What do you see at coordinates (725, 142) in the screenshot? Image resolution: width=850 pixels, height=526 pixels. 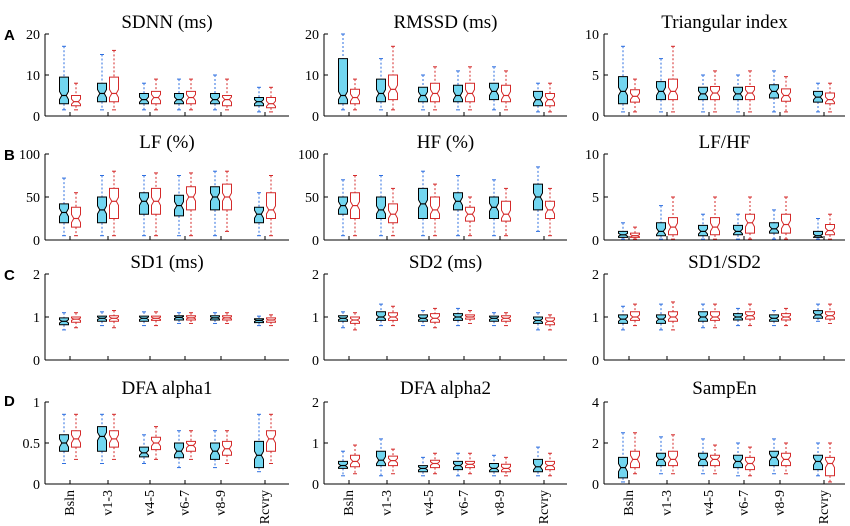 I see `panel-title: LF/HF` at bounding box center [725, 142].